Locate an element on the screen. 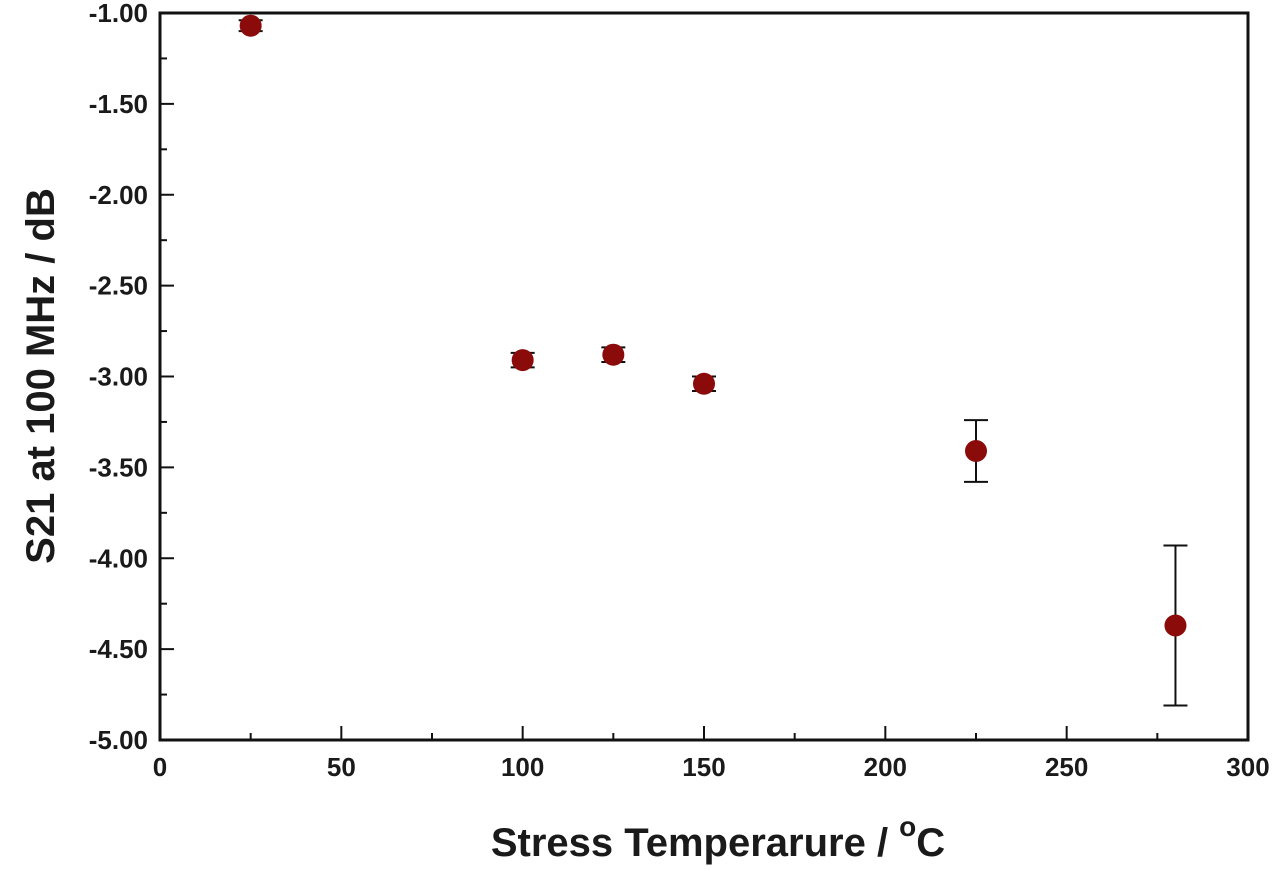  y-tick-label: -1.00 is located at coordinates (118, 14).